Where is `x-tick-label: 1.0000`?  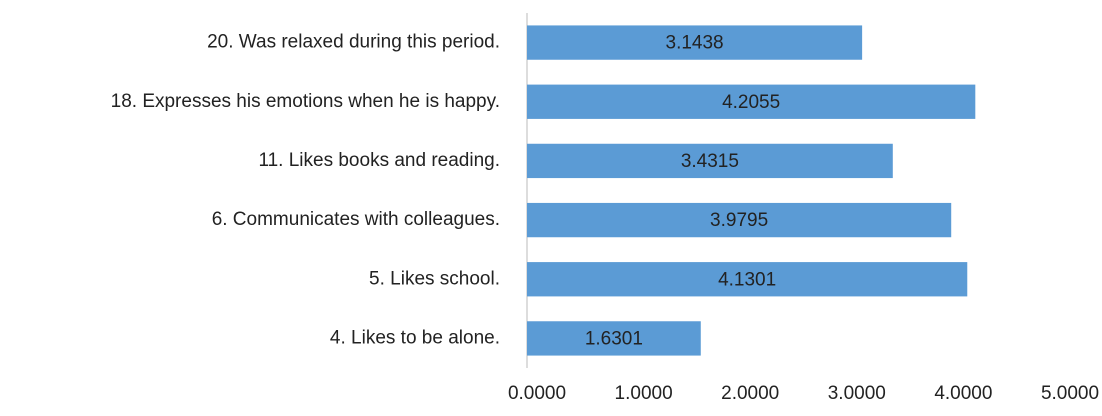
x-tick-label: 1.0000 is located at coordinates (644, 393).